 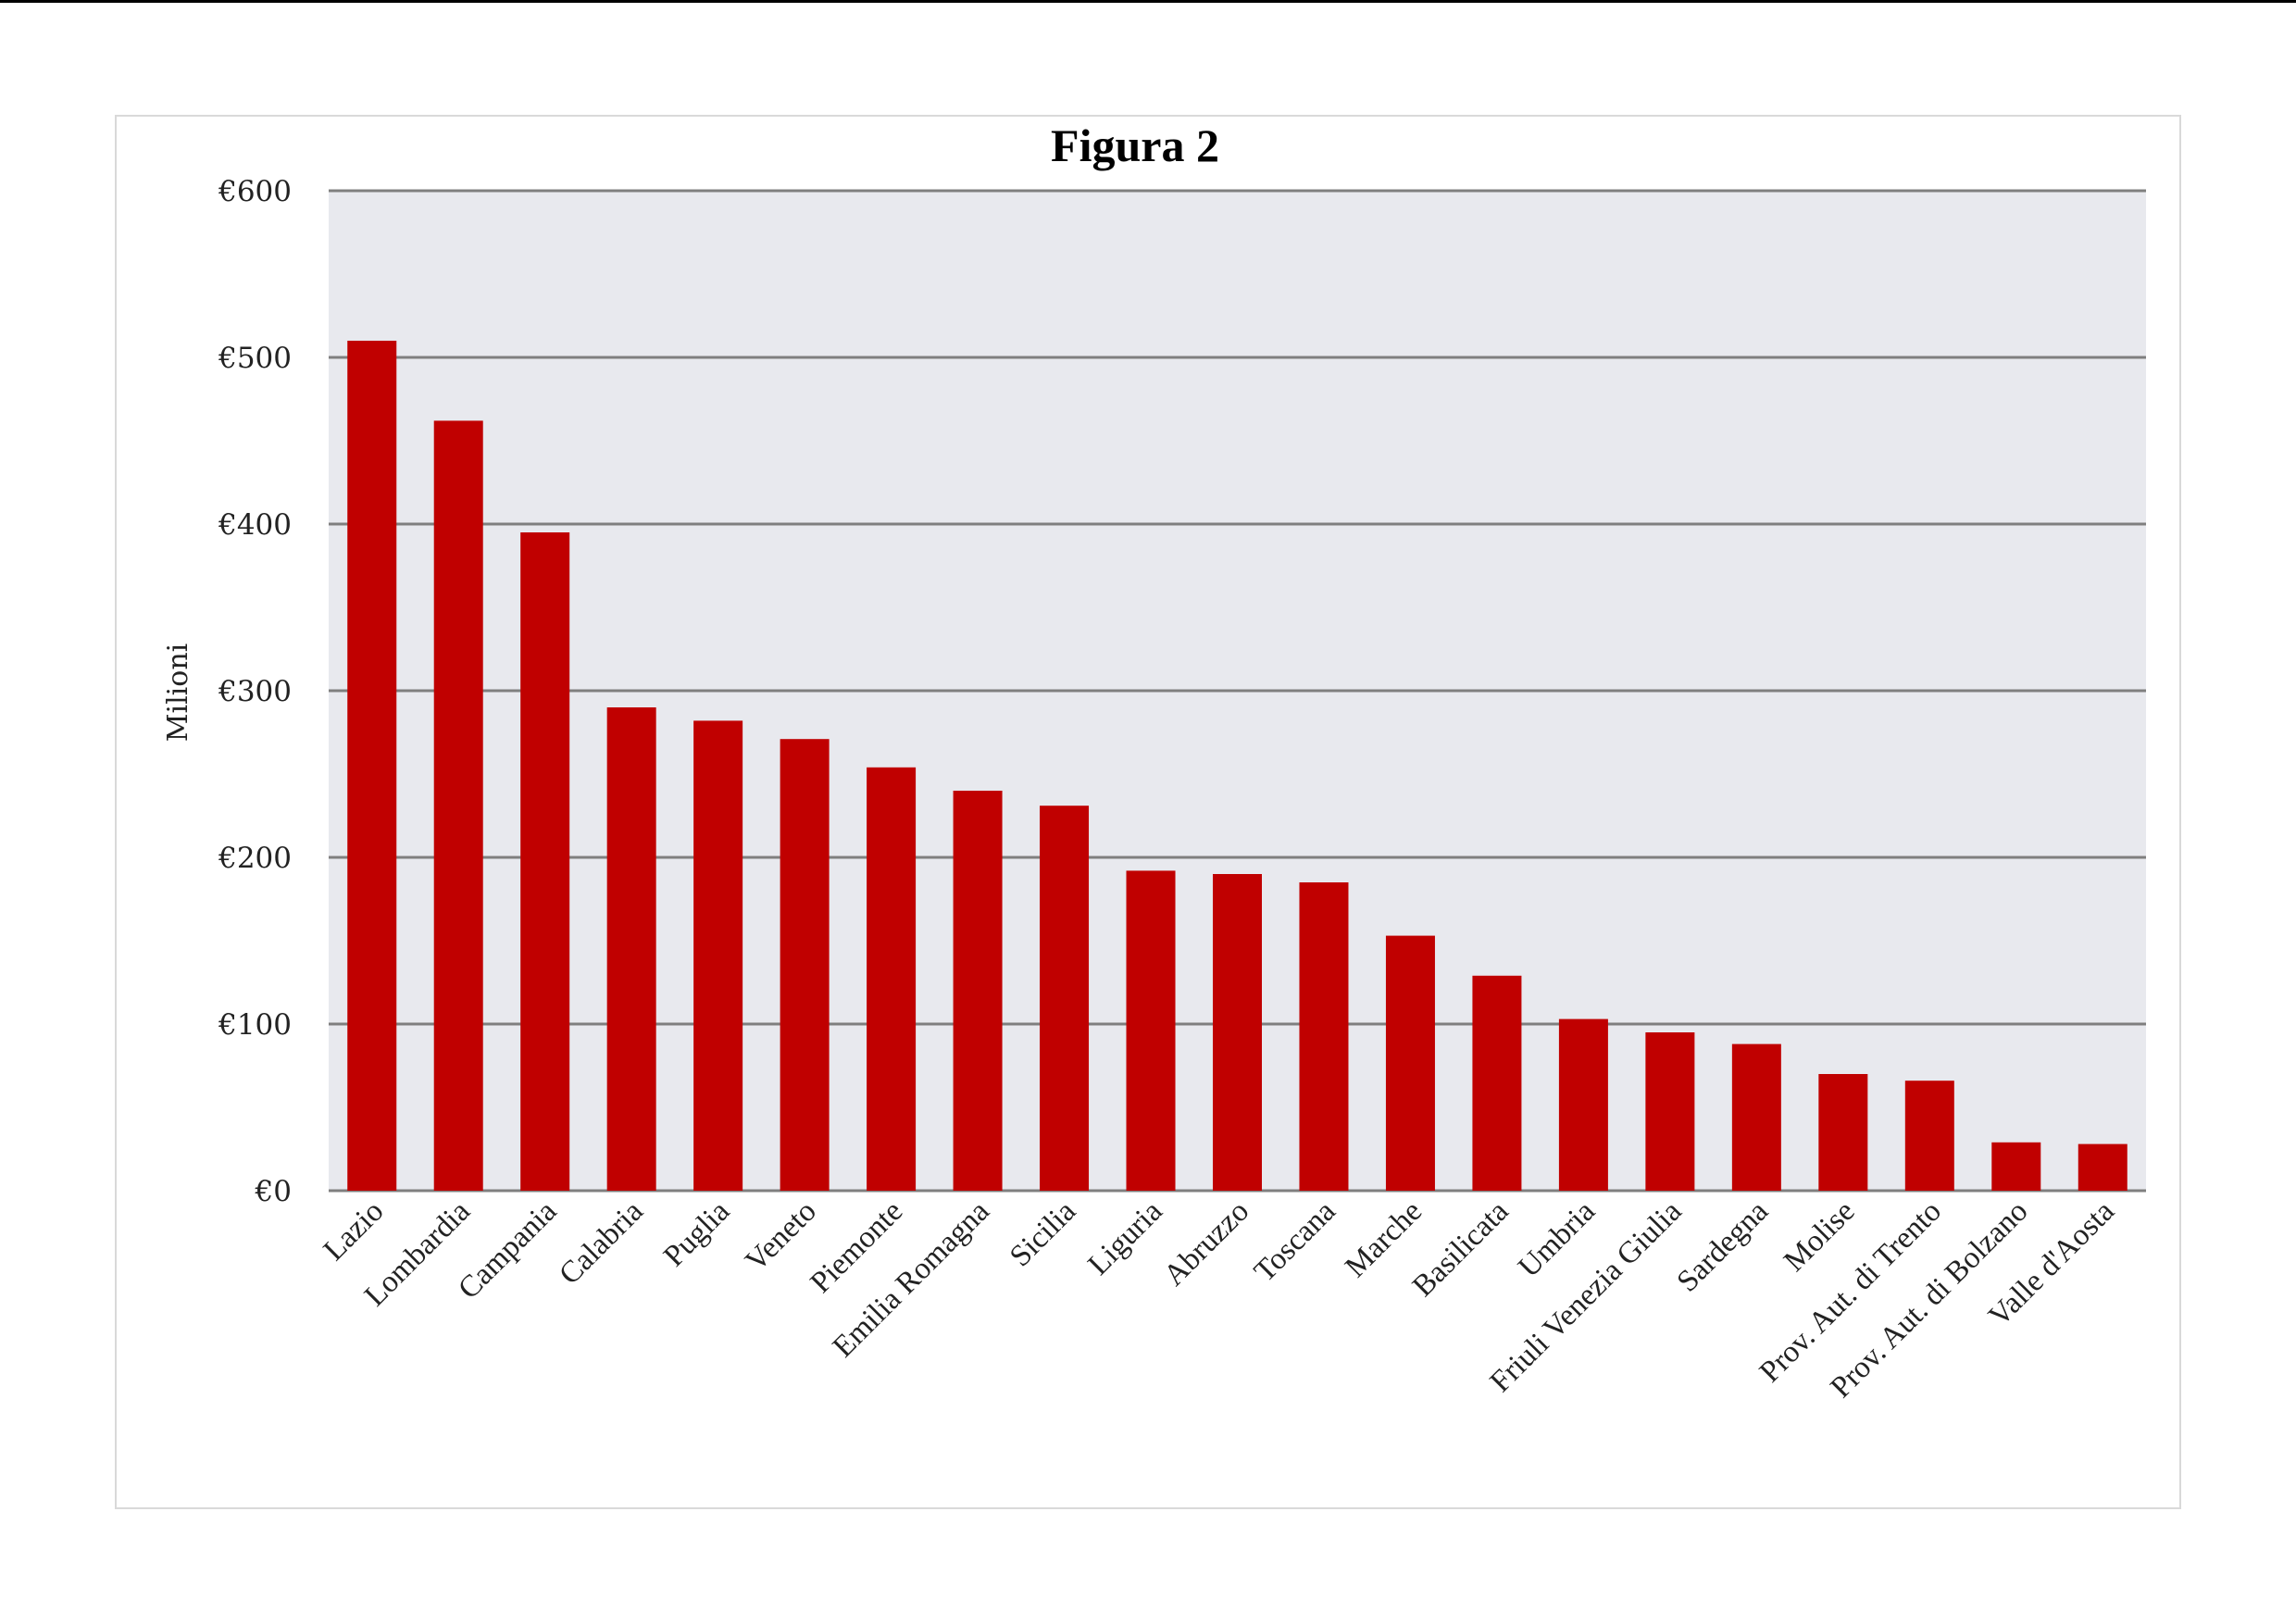 I want to click on x-category-label: Veneto, so click(x=781, y=1236).